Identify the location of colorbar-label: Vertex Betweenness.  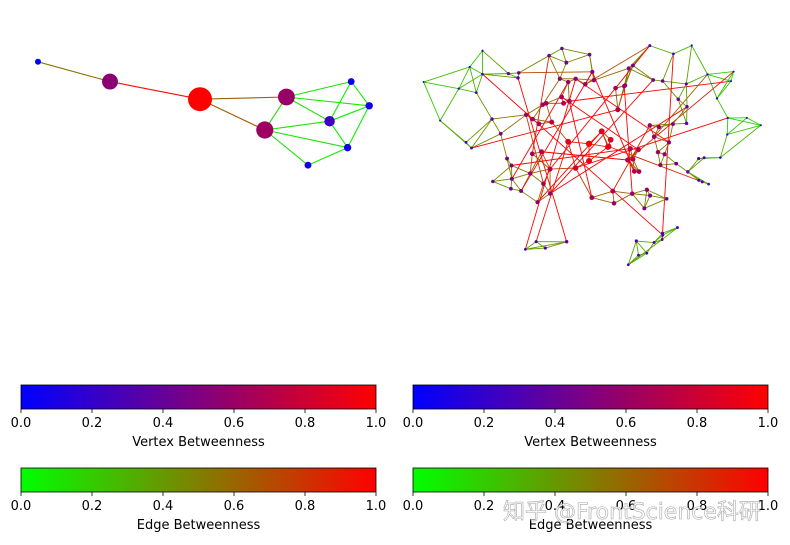
(590, 442).